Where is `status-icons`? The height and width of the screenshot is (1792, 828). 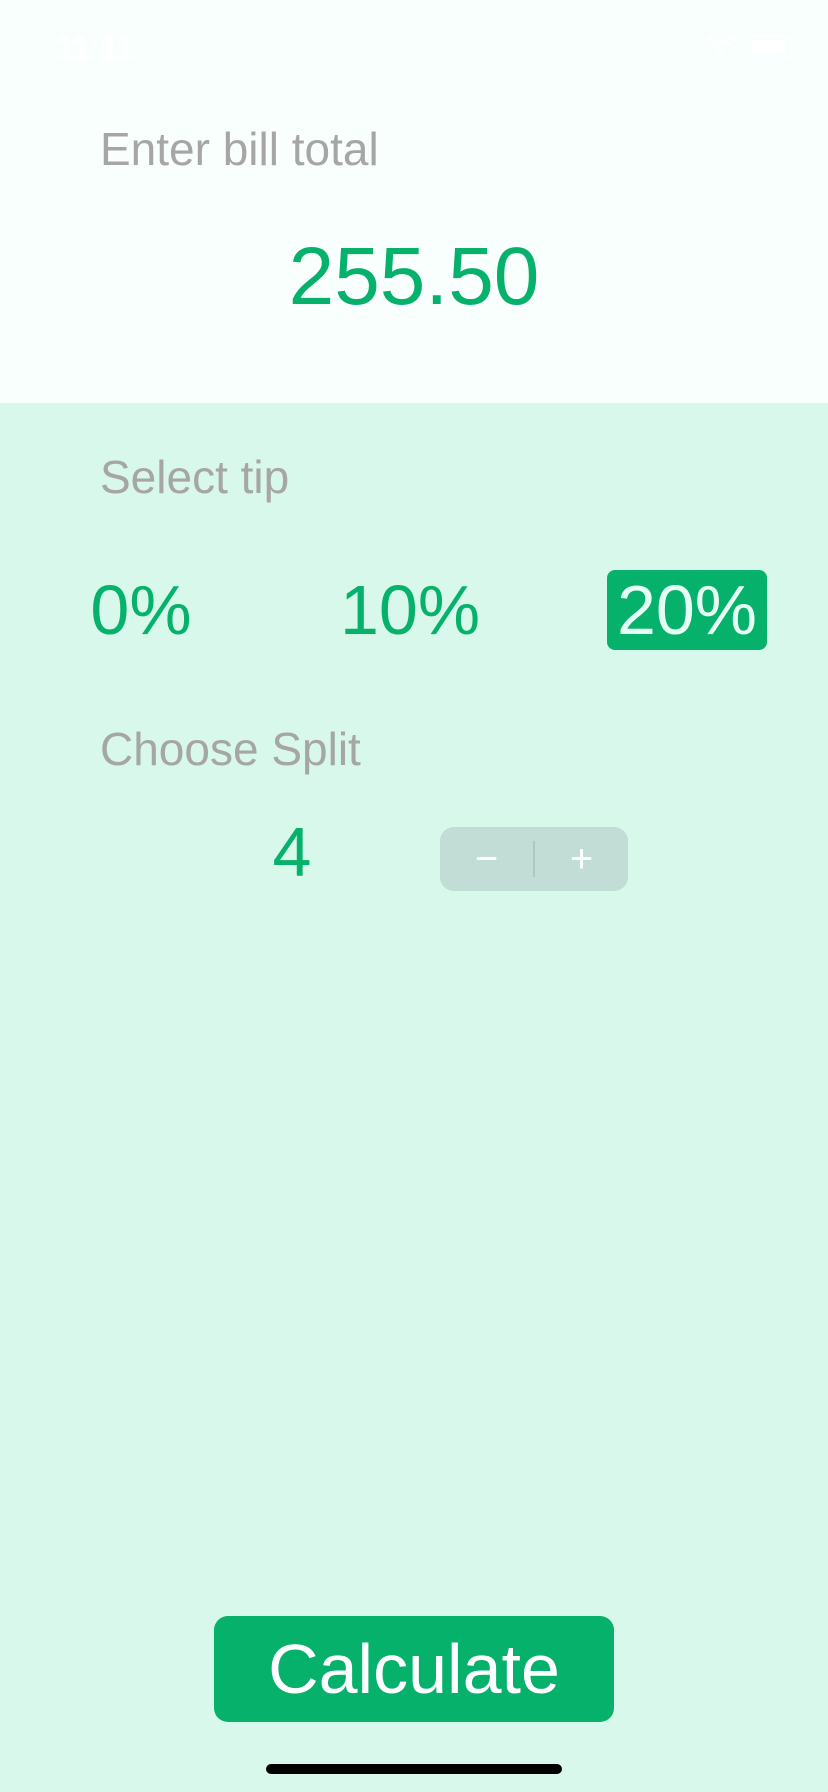
status-icons is located at coordinates (749, 47).